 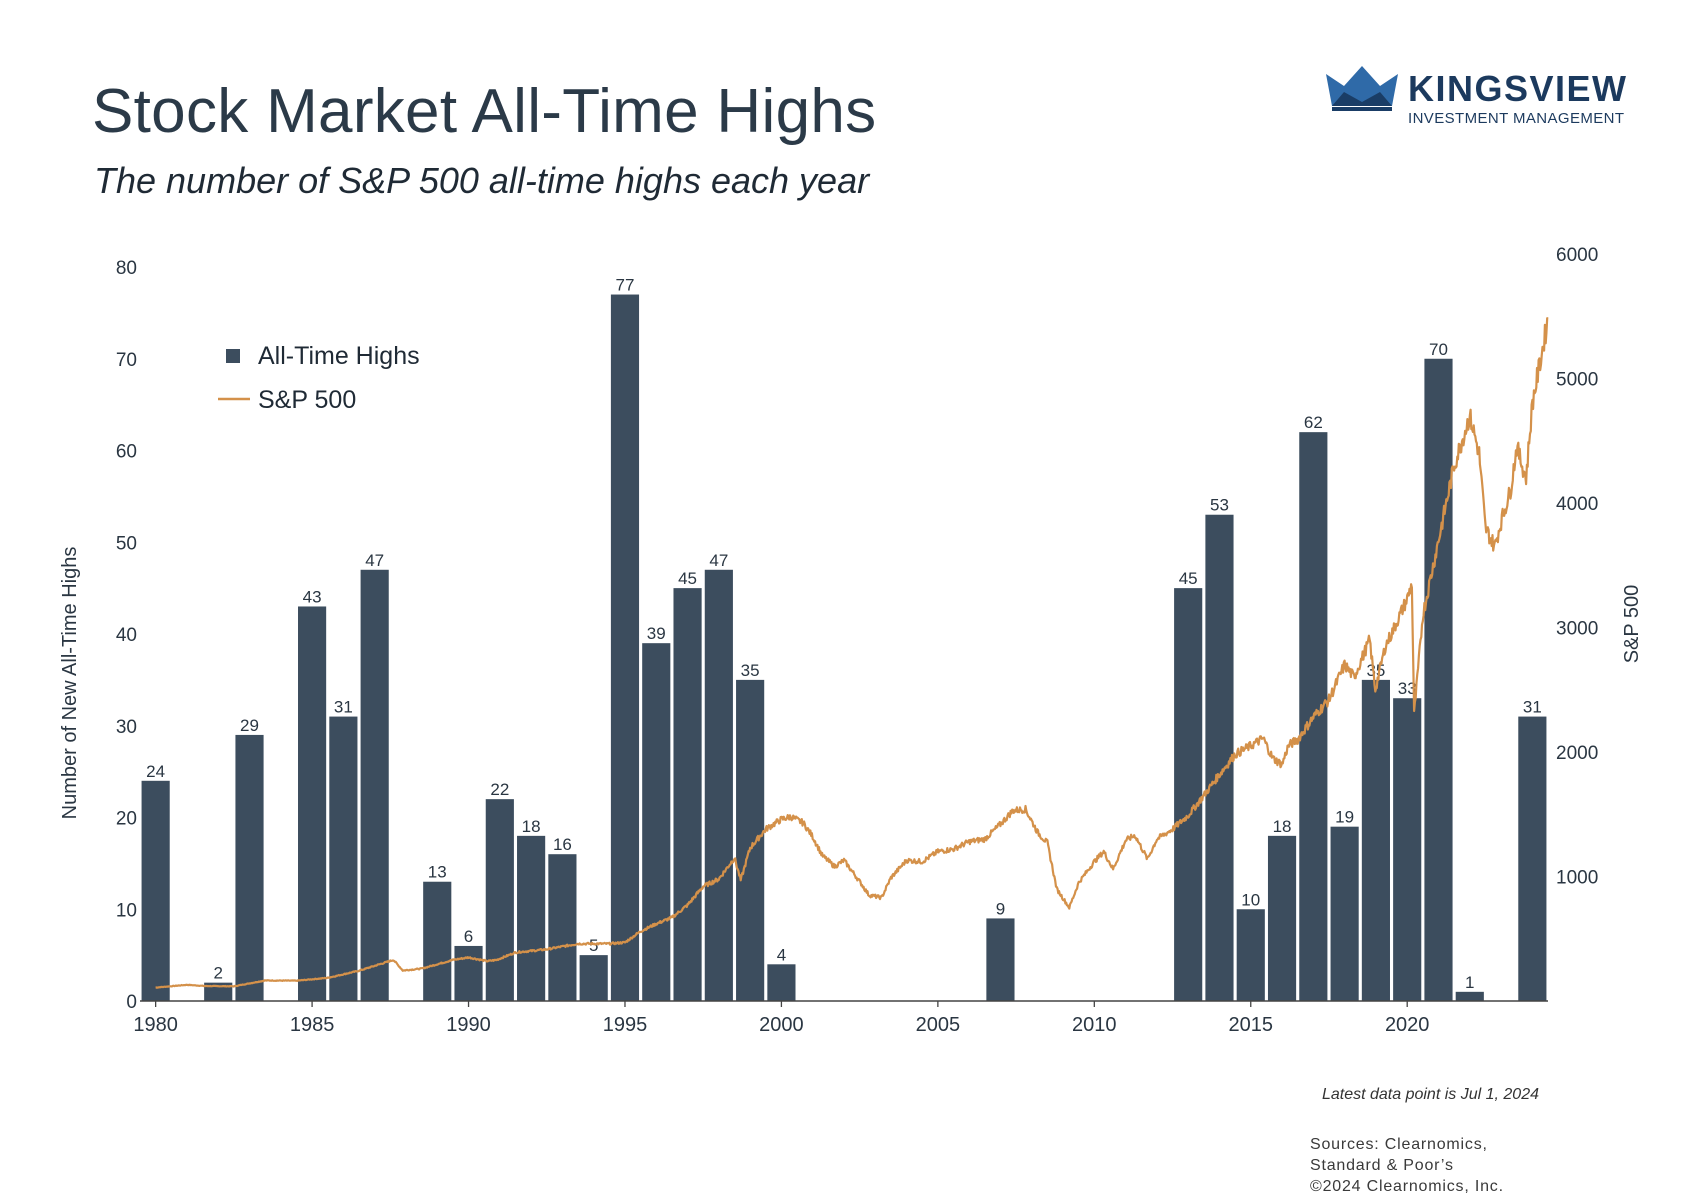 What do you see at coordinates (1344, 817) in the screenshot?
I see `bar-value-label: 19` at bounding box center [1344, 817].